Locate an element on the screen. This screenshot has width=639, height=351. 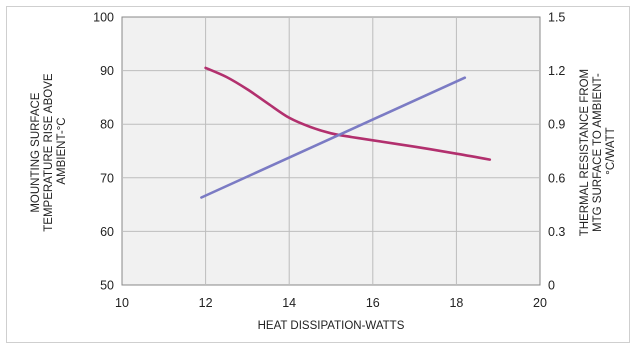
x-axis-label: HEAT DISSIPATION-WATTS is located at coordinates (331, 326).